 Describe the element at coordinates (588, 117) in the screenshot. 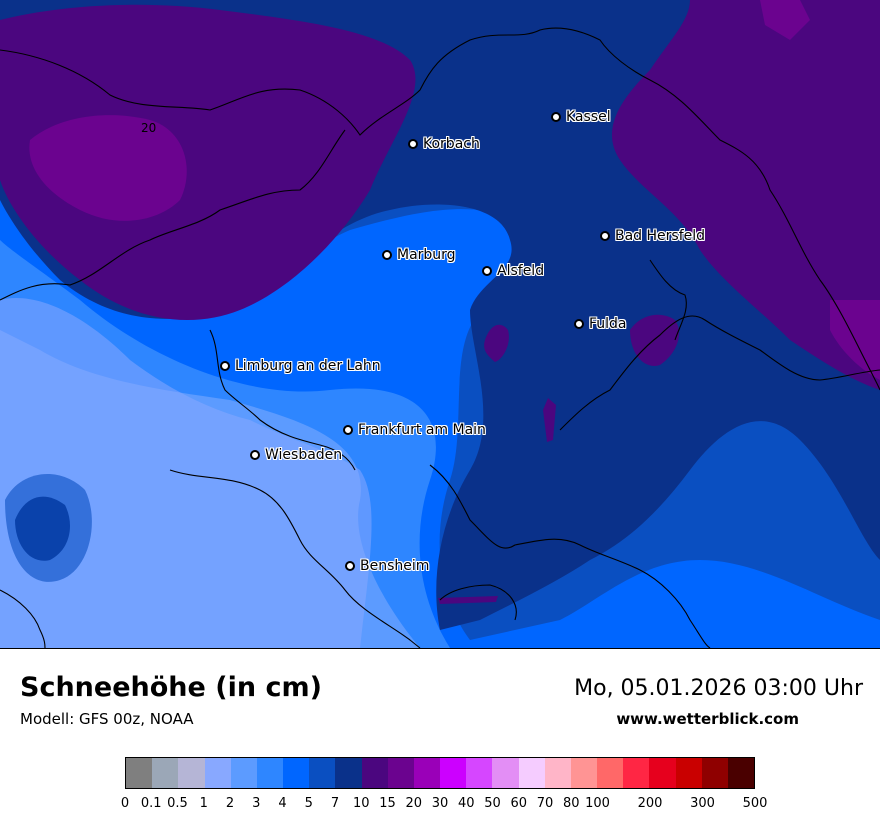

I see `city-label: Kassel` at that location.